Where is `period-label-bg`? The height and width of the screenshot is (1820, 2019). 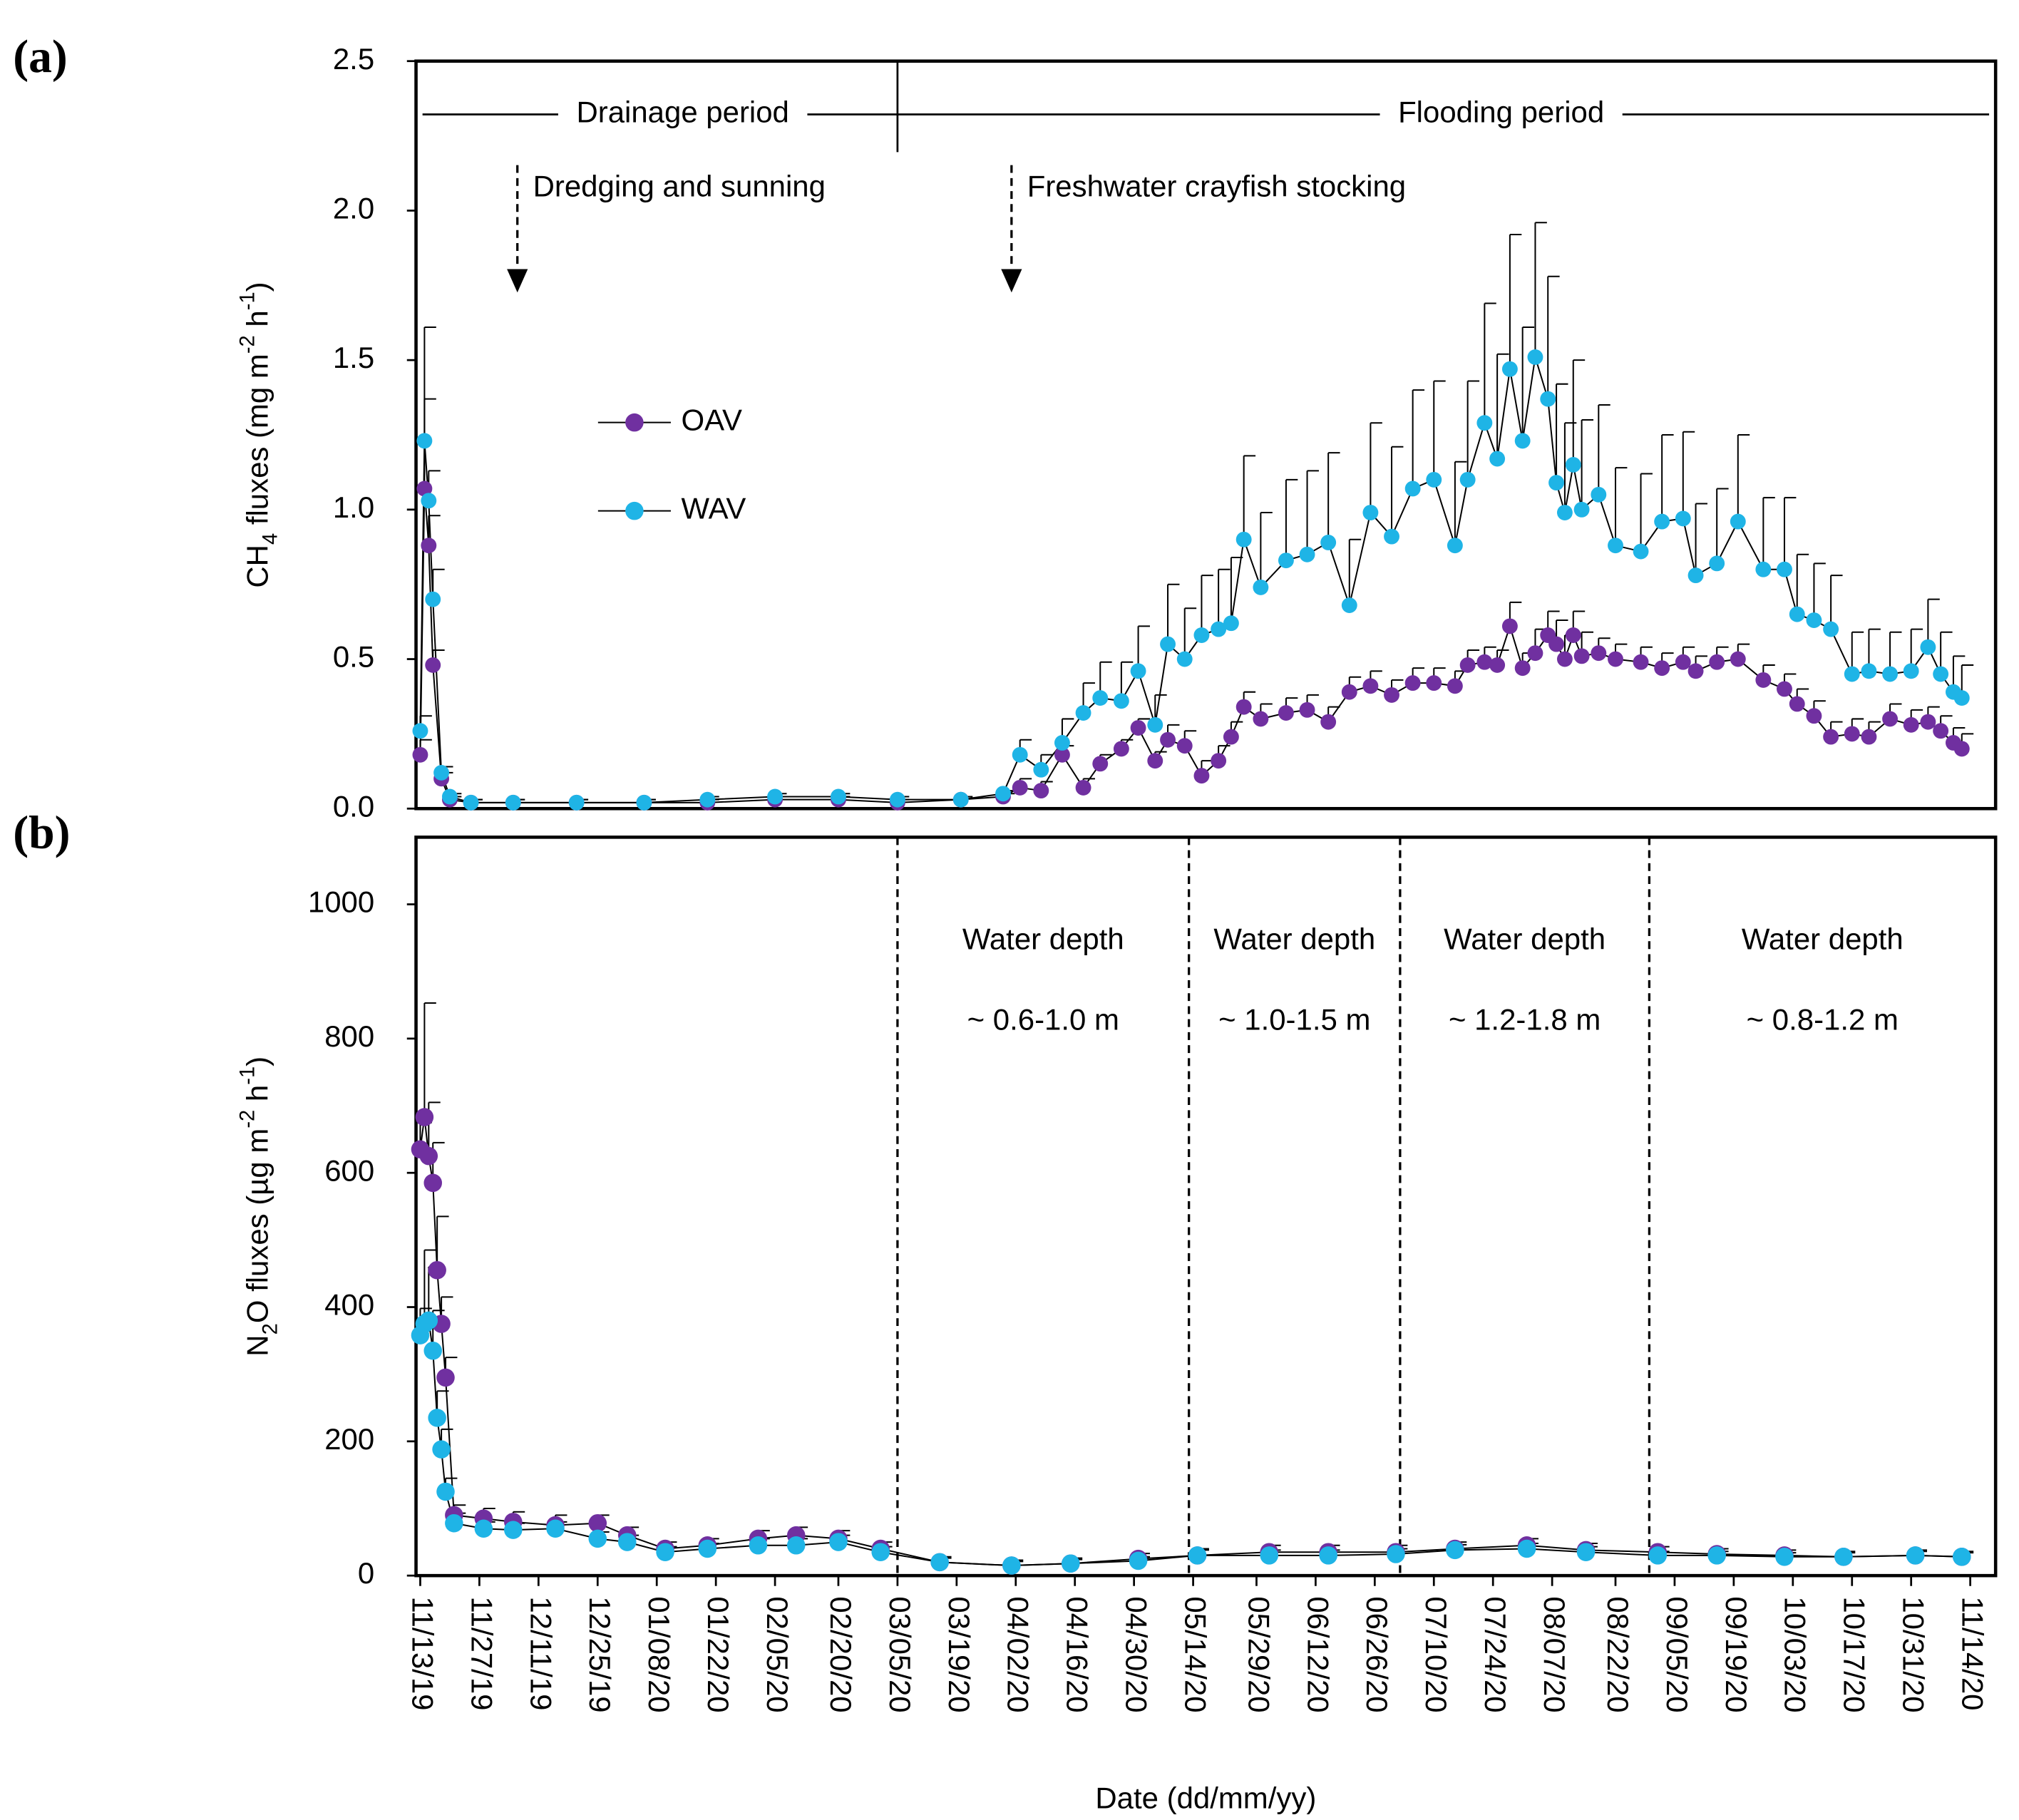
period-label-bg is located at coordinates (683, 112).